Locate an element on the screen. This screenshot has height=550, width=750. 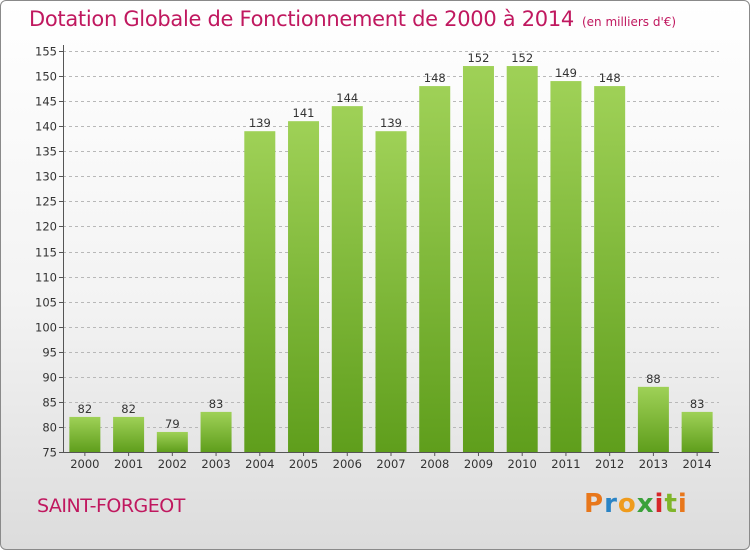
bar-2009 is located at coordinates (478, 259).